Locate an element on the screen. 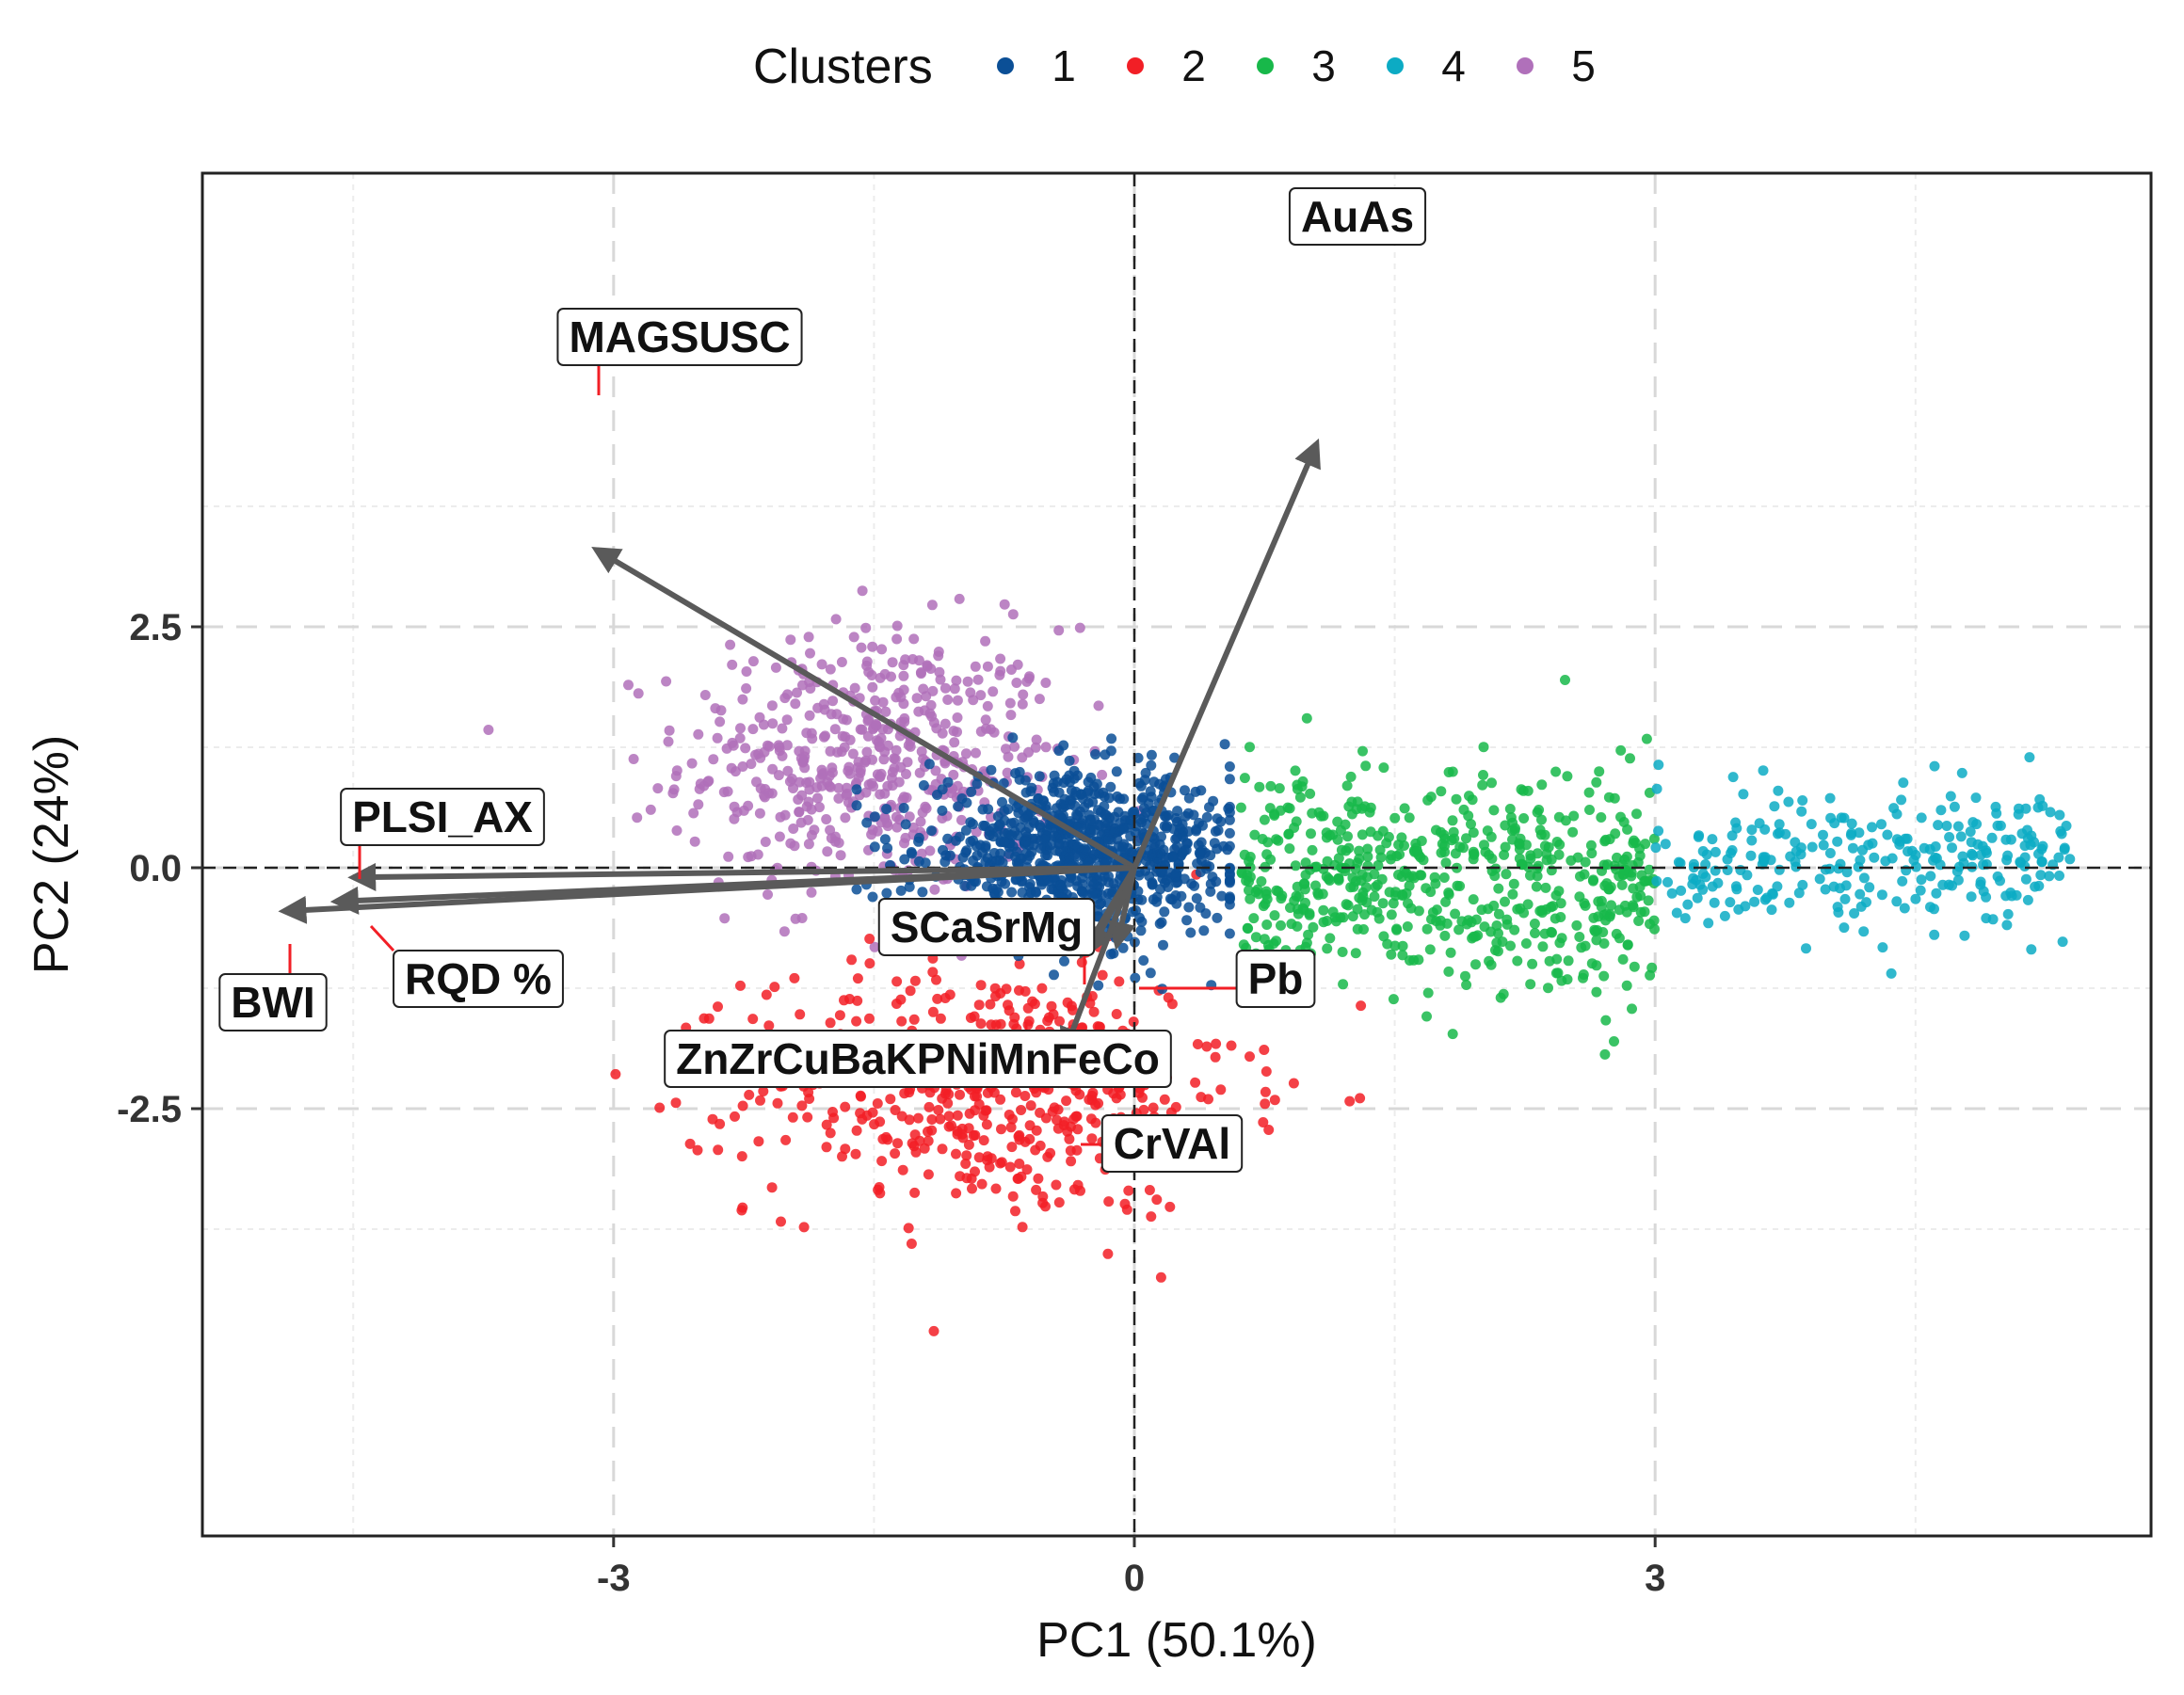  vector-bwi is located at coordinates (706, 895).